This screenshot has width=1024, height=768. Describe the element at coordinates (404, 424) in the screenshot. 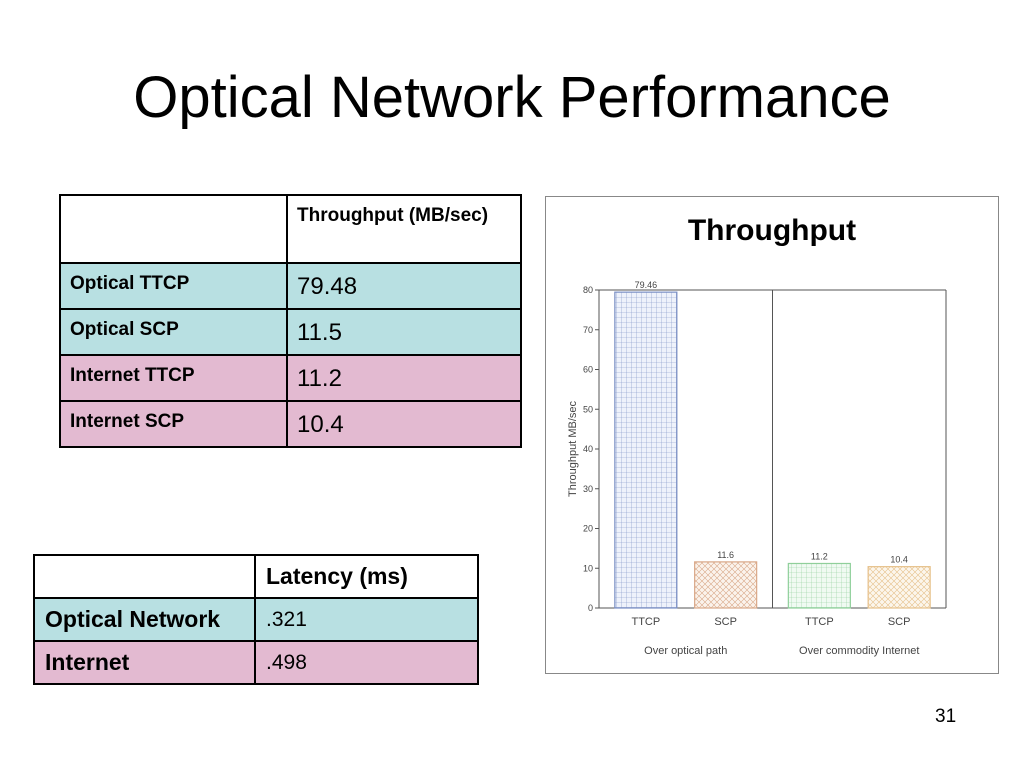

I see `row-value: 10.4` at that location.